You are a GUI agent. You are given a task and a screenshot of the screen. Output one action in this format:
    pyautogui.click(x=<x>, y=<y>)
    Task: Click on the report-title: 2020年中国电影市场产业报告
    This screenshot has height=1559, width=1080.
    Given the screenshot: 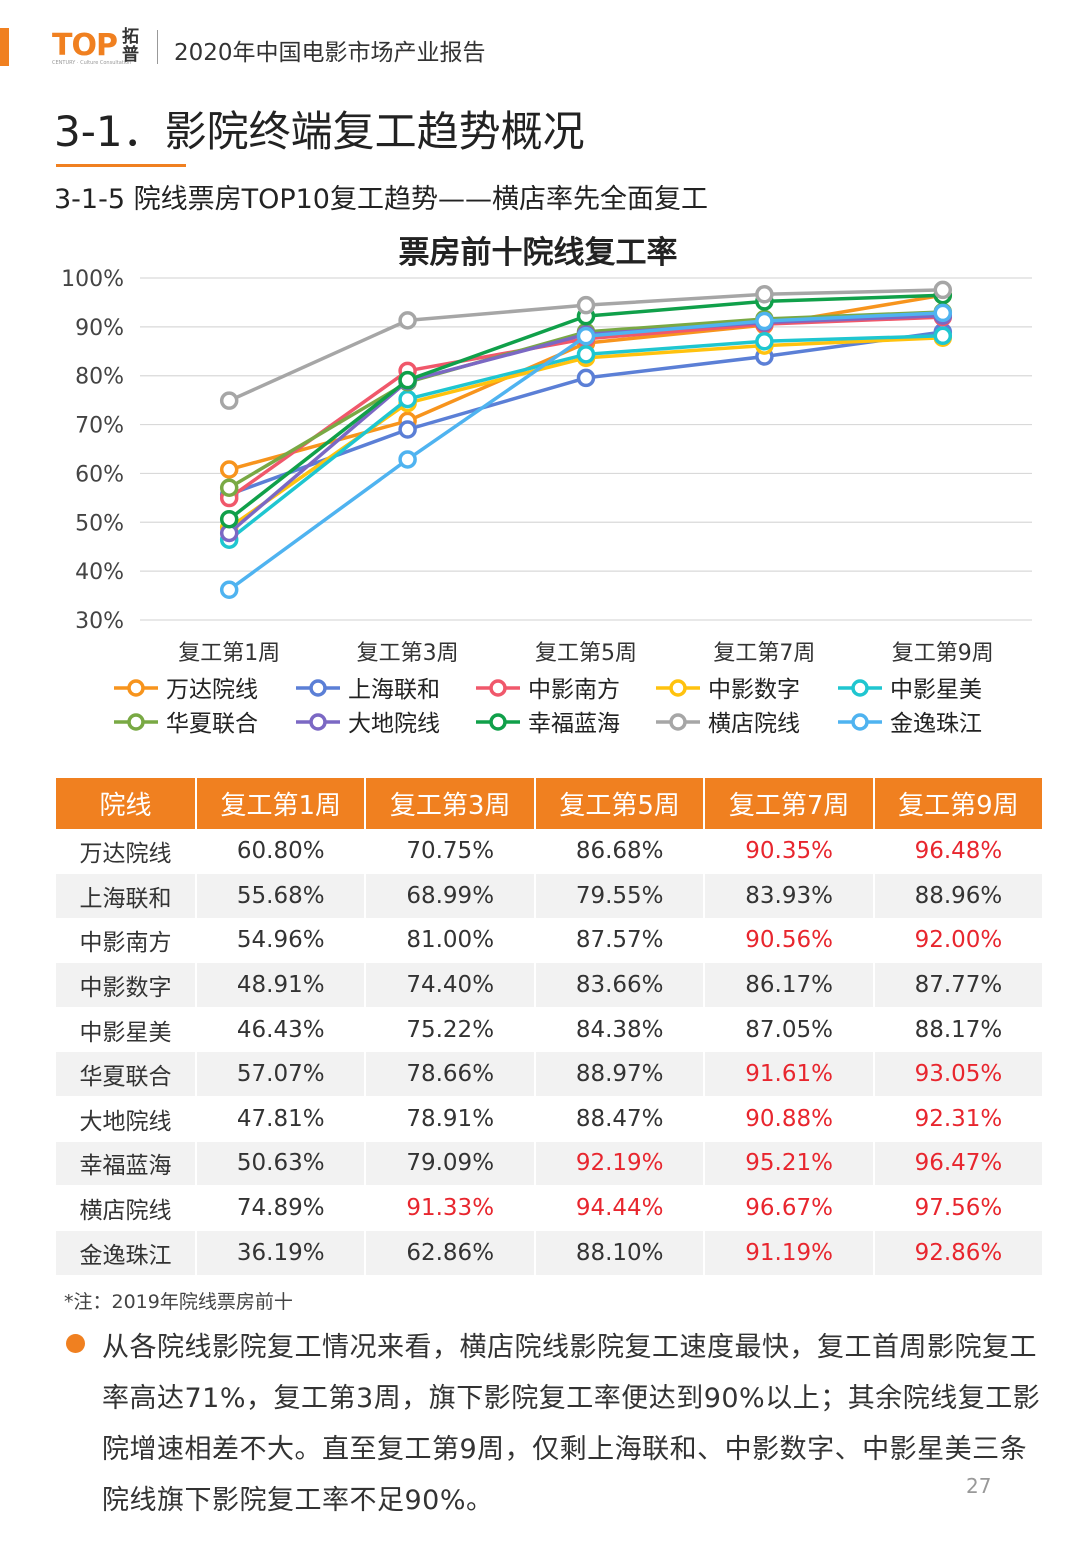 What is the action you would take?
    pyautogui.click(x=330, y=53)
    